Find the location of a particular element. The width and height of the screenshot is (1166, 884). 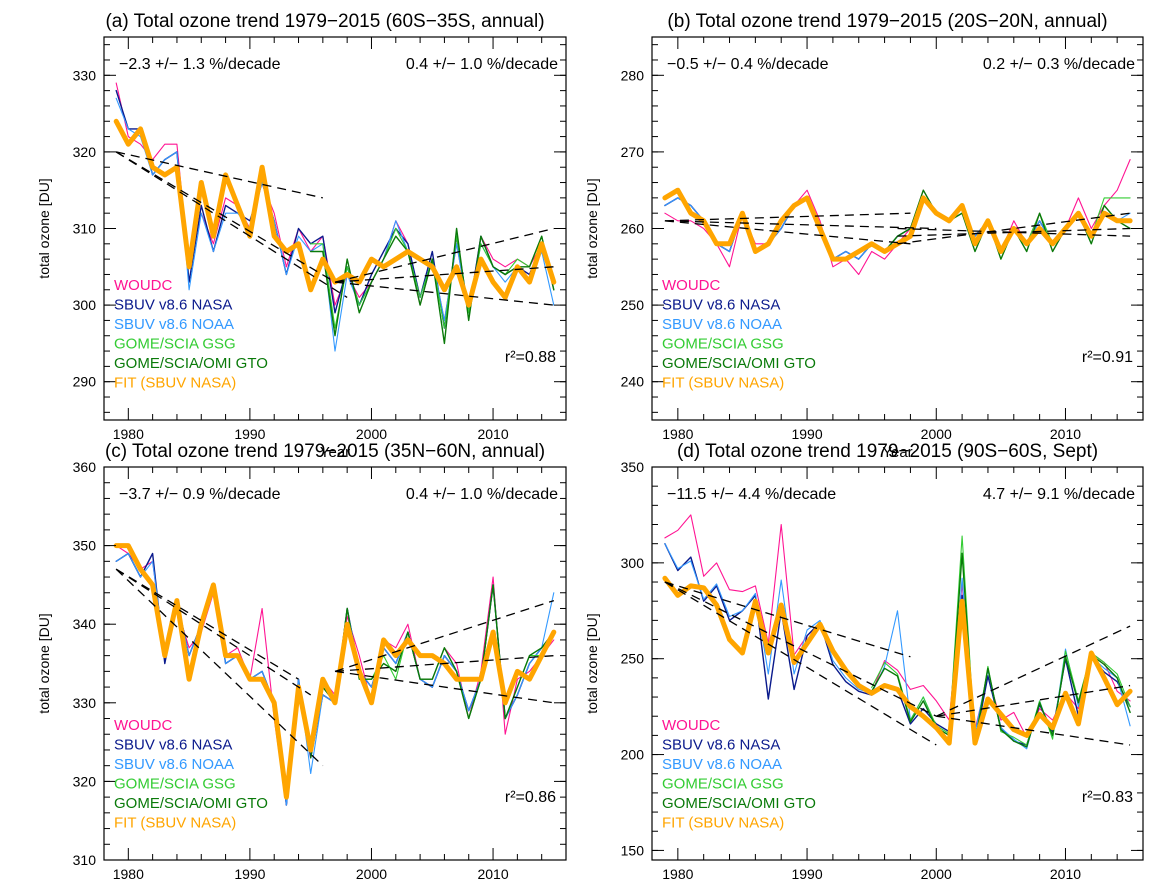

y-tick-label: 240 is located at coordinates (633, 382).